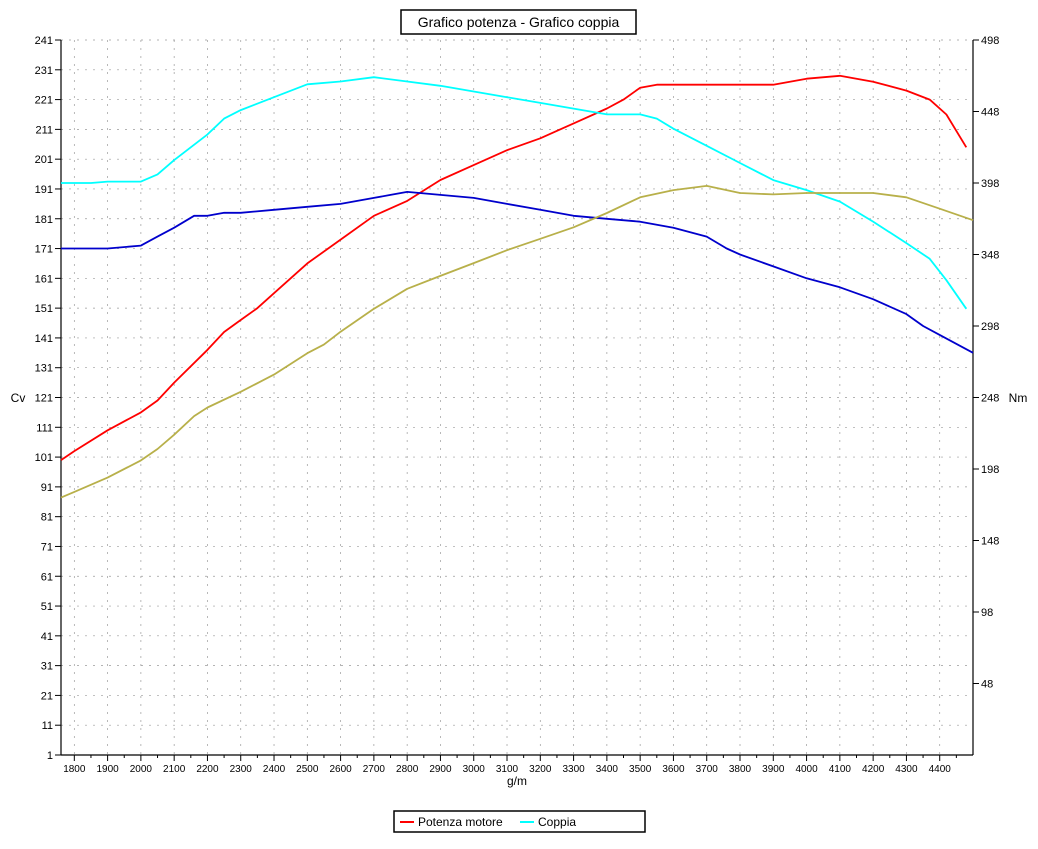  What do you see at coordinates (18, 398) in the screenshot?
I see `y-axis-left-label: Cv` at bounding box center [18, 398].